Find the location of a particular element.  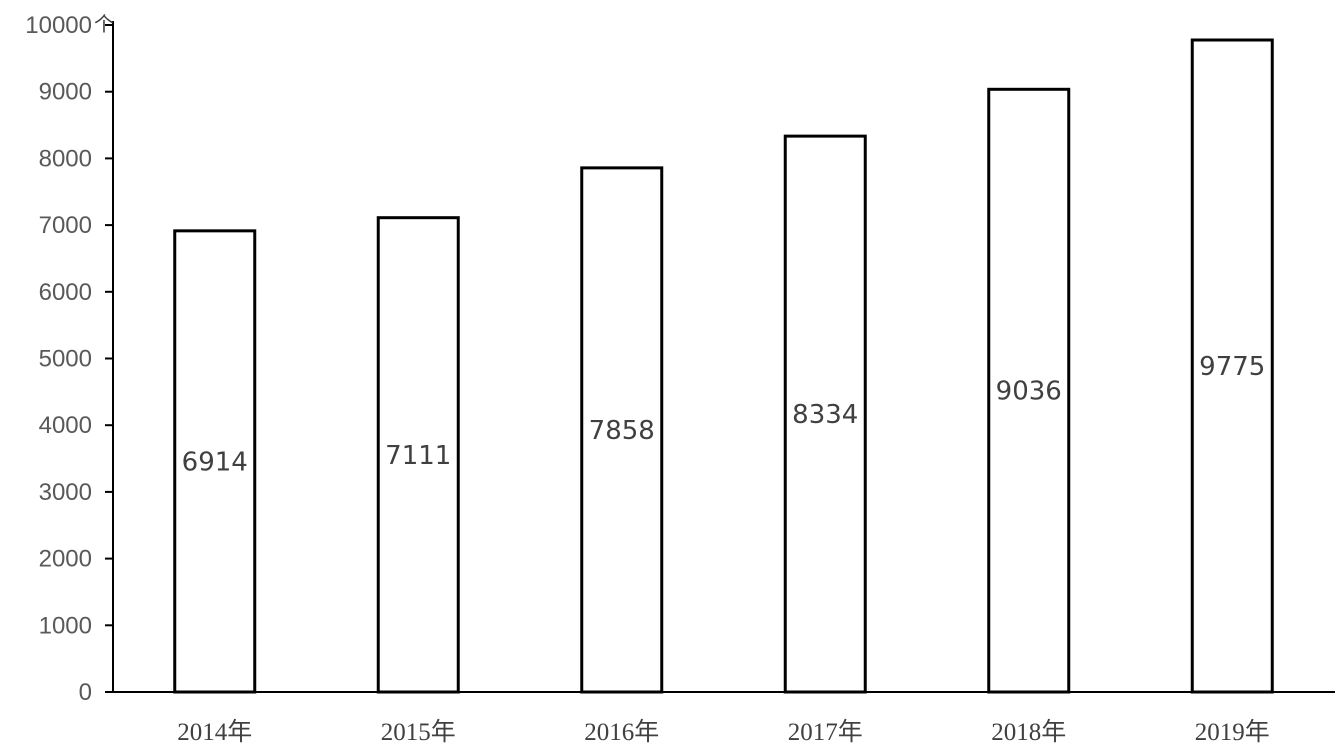

y-tick-label: 9000 is located at coordinates (65, 92).